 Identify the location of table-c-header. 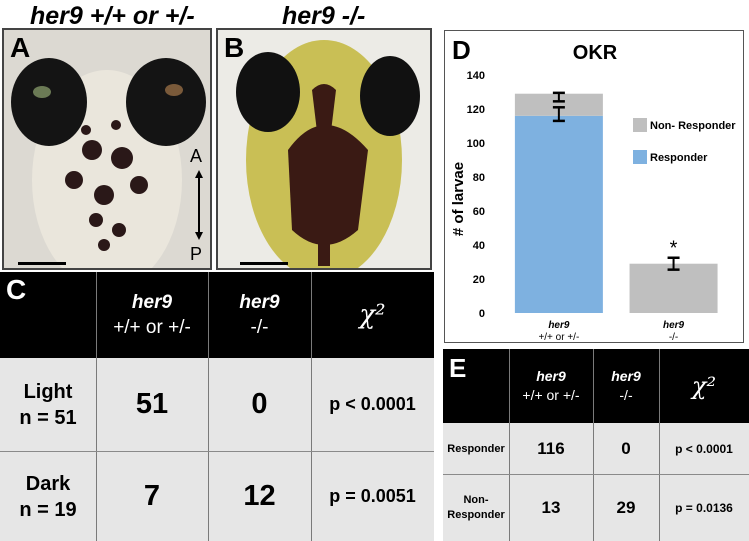
(217, 315).